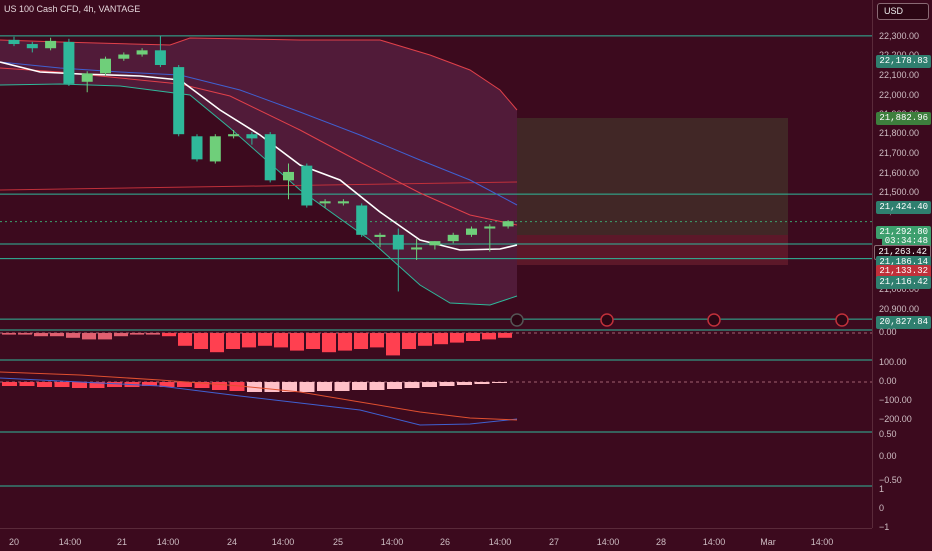 The height and width of the screenshot is (551, 932). Describe the element at coordinates (232, 542) in the screenshot. I see `time-tick-label: 24` at that location.